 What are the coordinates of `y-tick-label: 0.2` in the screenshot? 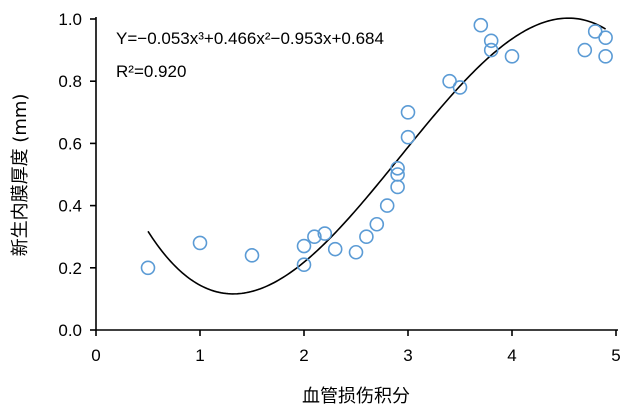 It's located at (70, 268).